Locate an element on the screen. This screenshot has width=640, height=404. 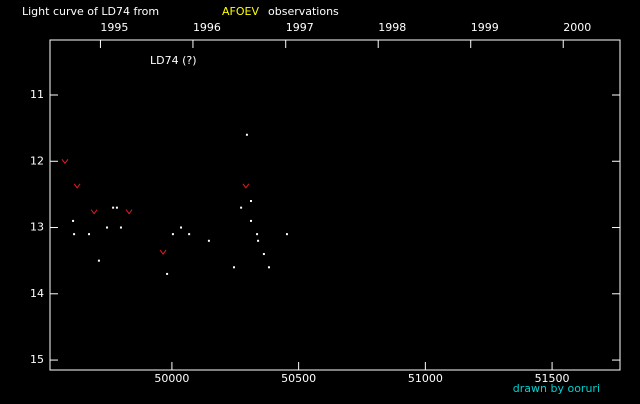
chart-title: Light curve of LD74 from is located at coordinates (90, 11).